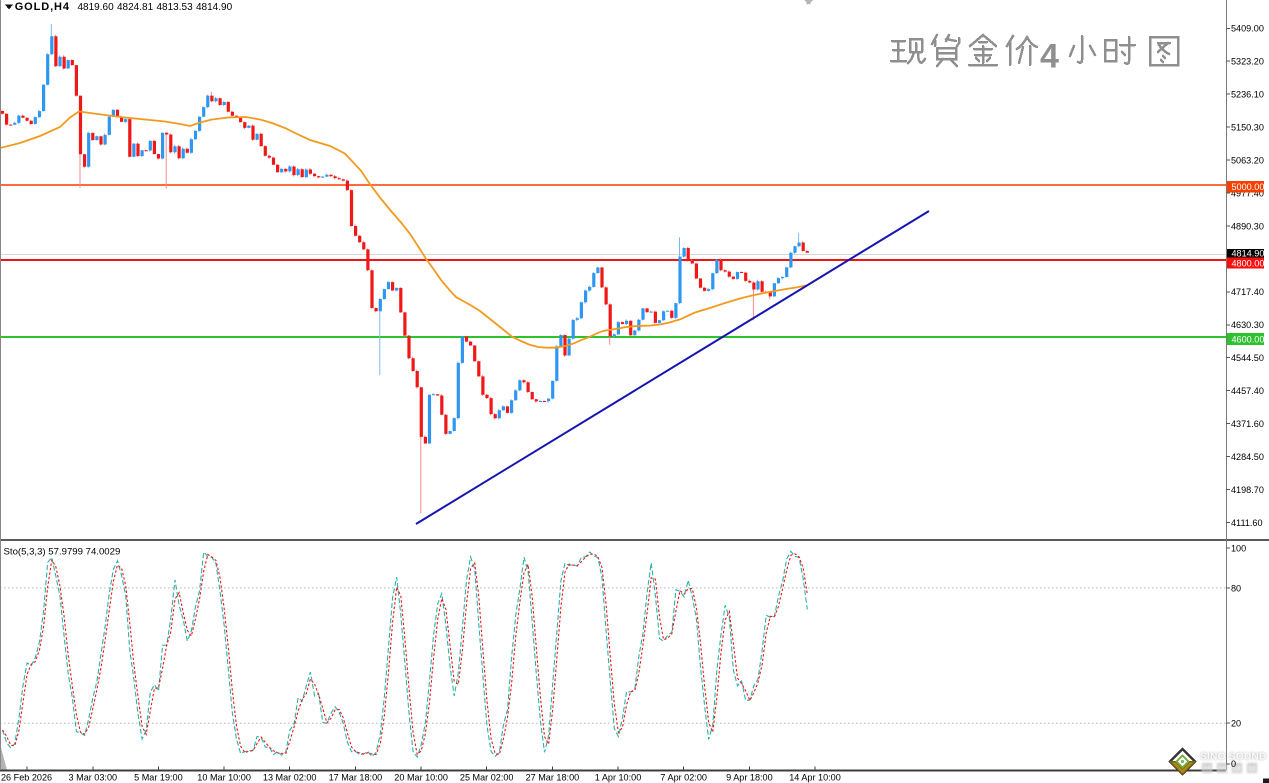 The height and width of the screenshot is (783, 1269). I want to click on svg-text: 4, so click(1049, 57).